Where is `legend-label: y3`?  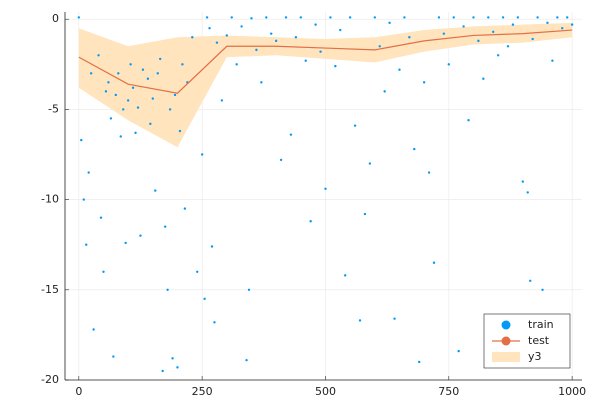 legend-label: y3 is located at coordinates (535, 356).